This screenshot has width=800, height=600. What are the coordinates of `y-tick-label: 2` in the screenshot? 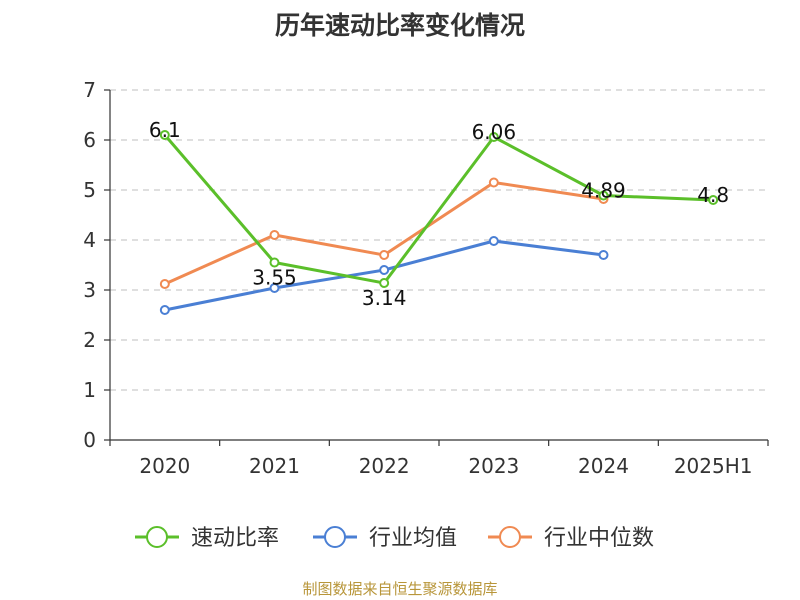 It's located at (89, 340).